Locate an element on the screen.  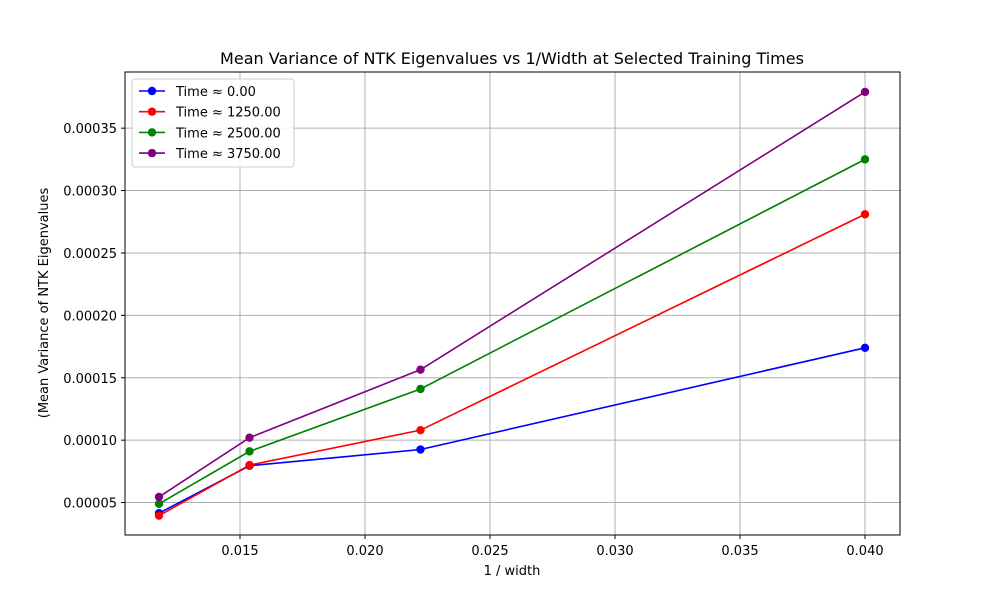
x-tick-label: 0.035 is located at coordinates (739, 551).